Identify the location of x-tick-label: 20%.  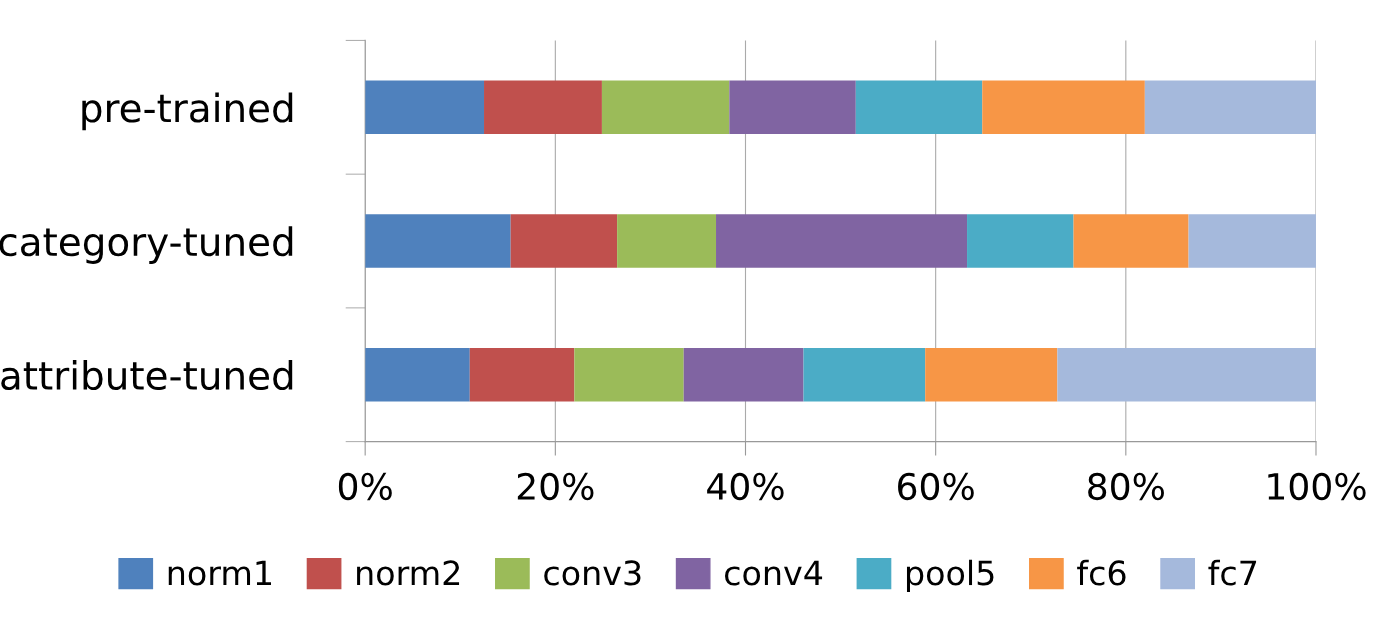
(555, 486).